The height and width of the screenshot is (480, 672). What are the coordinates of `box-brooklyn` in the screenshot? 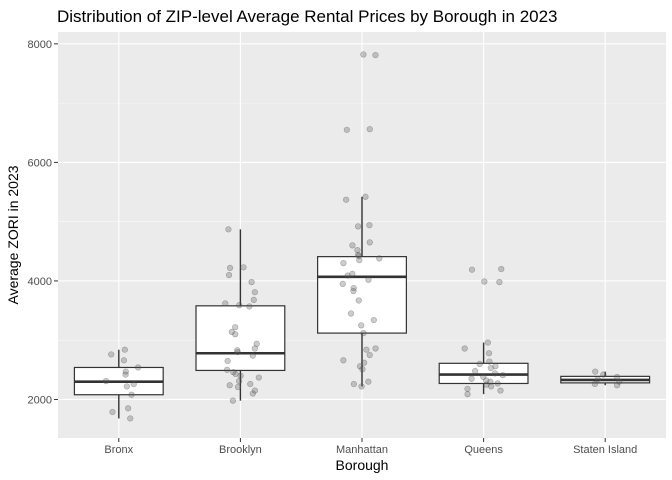 It's located at (240, 315).